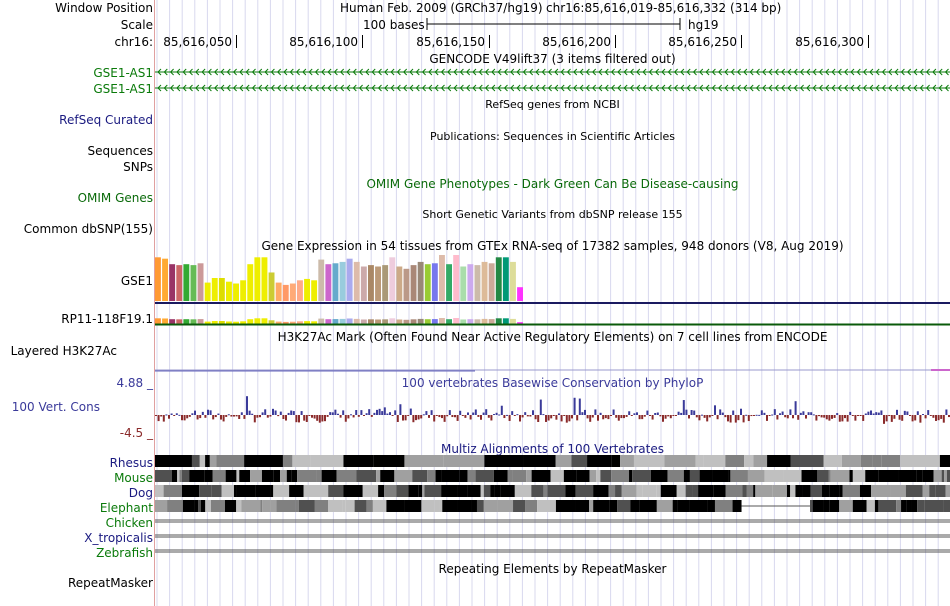 The width and height of the screenshot is (950, 606). Describe the element at coordinates (63, 351) in the screenshot. I see `h3k27ac-track-label: Layered H3K27Ac` at that location.